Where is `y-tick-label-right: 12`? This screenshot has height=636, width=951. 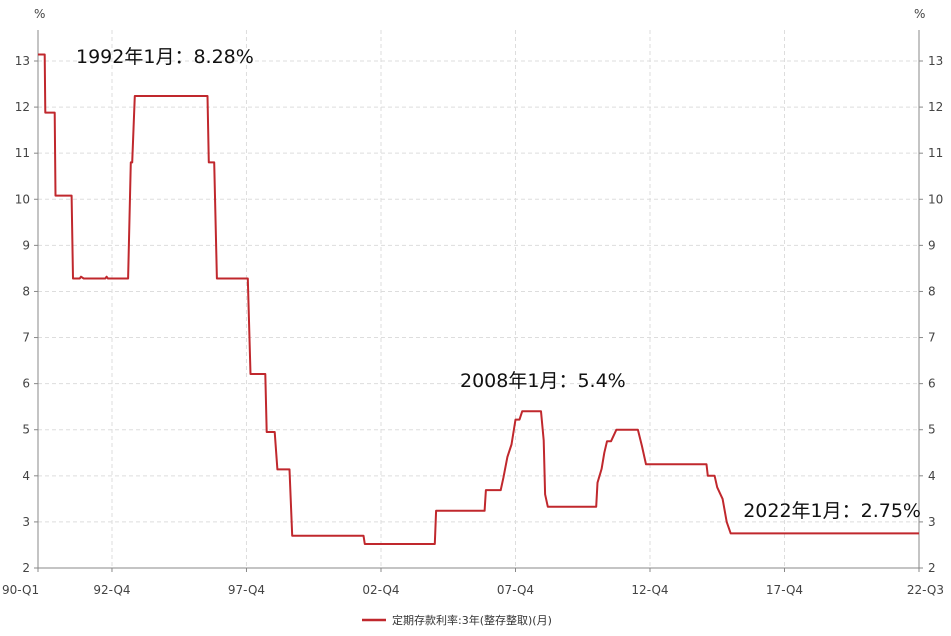
y-tick-label-right: 12 is located at coordinates (935, 107).